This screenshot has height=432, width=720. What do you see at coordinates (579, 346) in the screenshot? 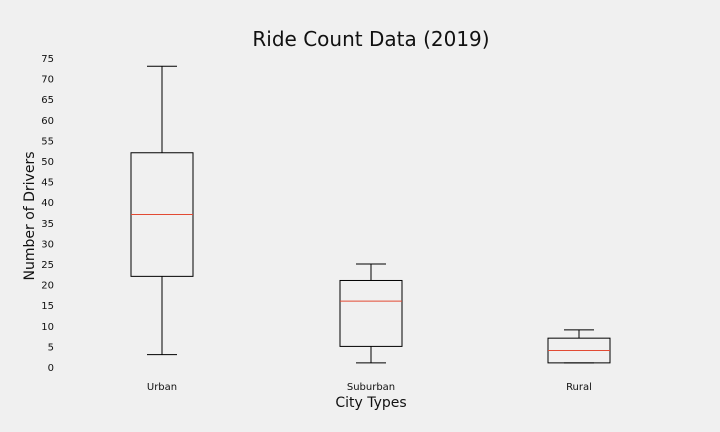
I see `box-plot-rural` at bounding box center [579, 346].